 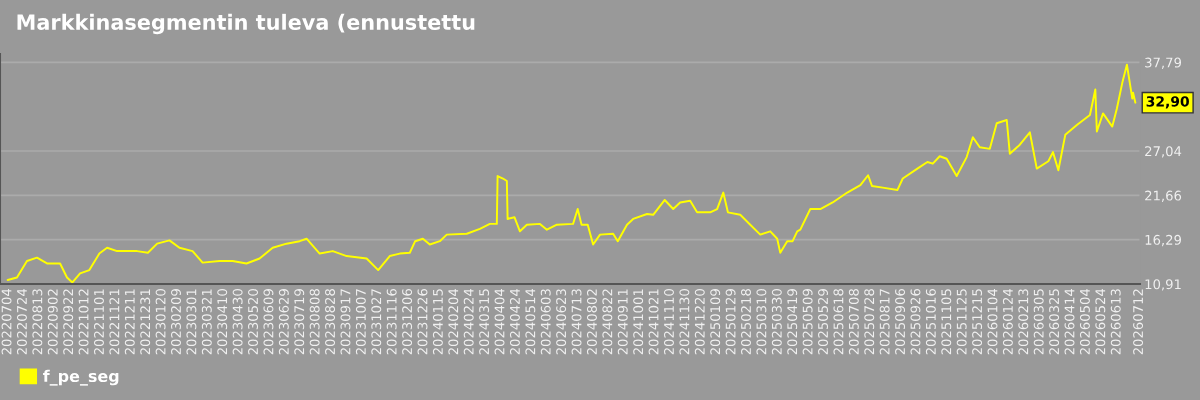 What do you see at coordinates (638, 322) in the screenshot?
I see `x-tick-label: 20241001` at bounding box center [638, 322].